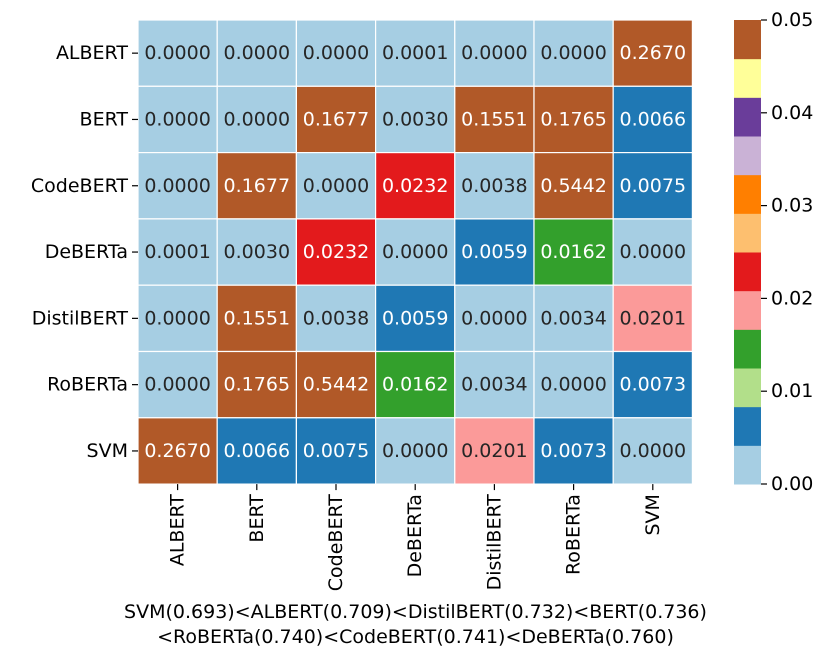 The width and height of the screenshot is (831, 667). What do you see at coordinates (415, 318) in the screenshot?
I see `heatmap-cell-label: 0.0059` at bounding box center [415, 318].